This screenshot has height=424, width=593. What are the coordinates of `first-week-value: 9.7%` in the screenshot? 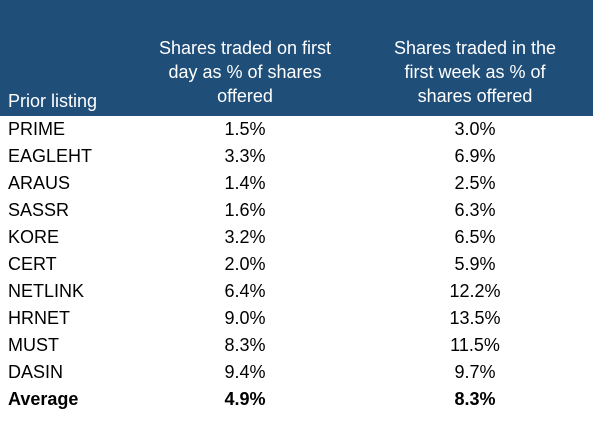 It's located at (475, 372).